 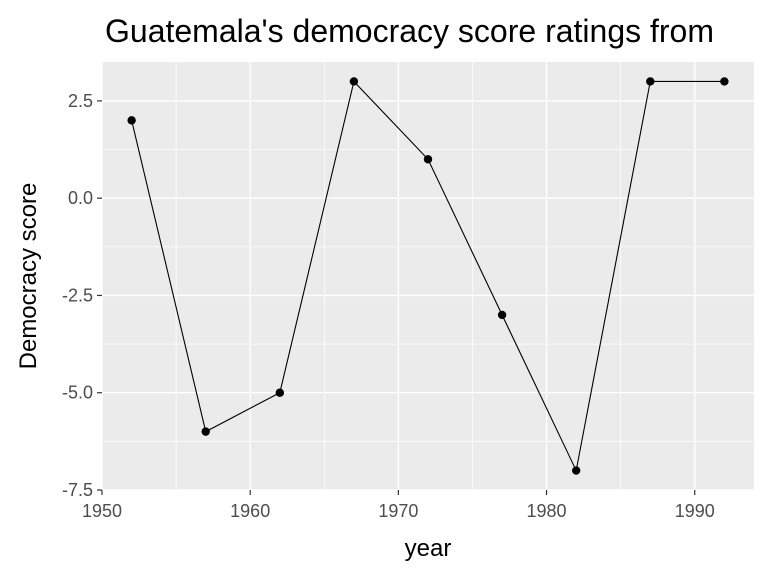 I want to click on y-tick-label: 0.0, so click(x=80, y=198).